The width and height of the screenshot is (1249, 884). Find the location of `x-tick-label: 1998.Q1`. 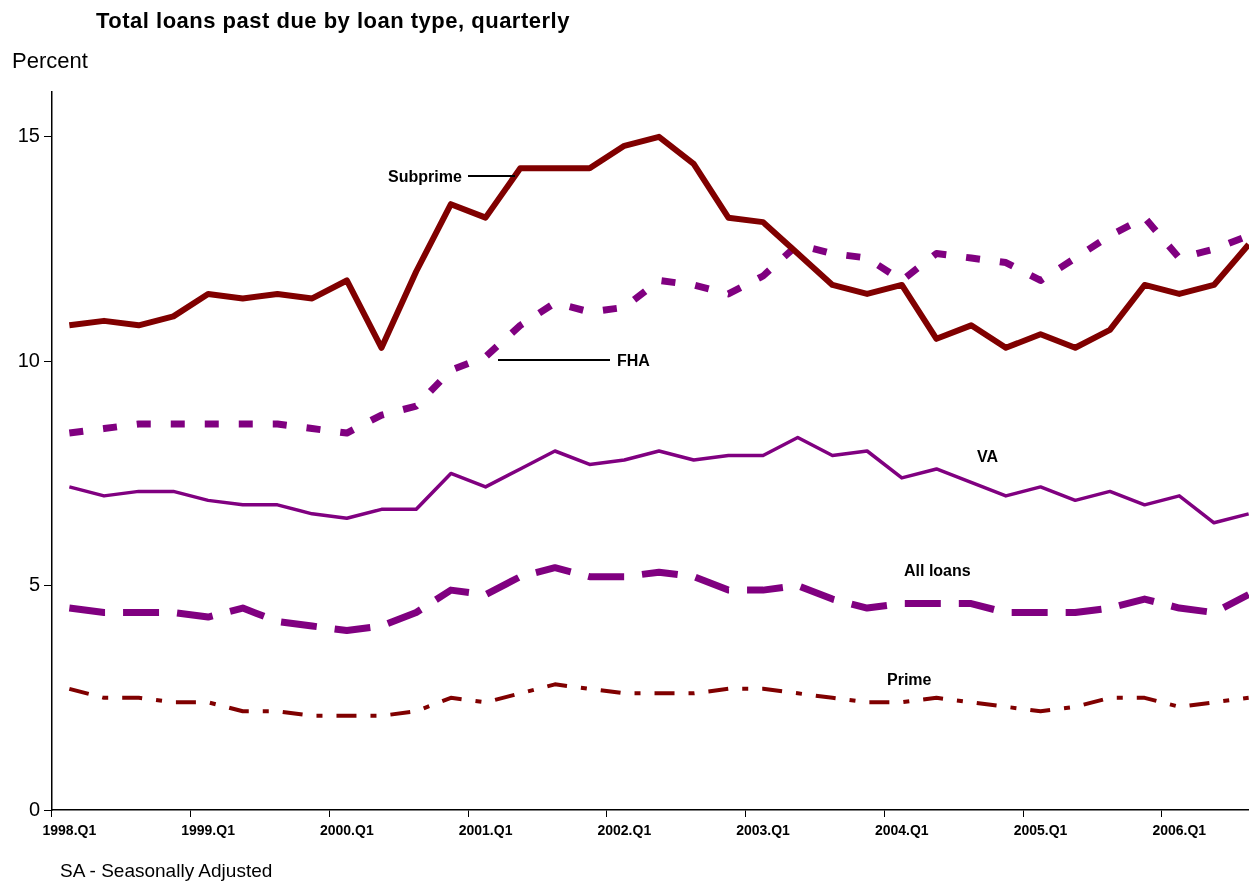

x-tick-label: 1998.Q1 is located at coordinates (69, 830).